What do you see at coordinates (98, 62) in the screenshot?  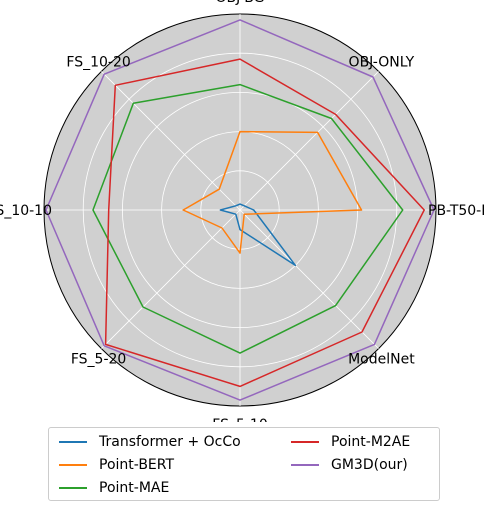 I see `axis-label: FS_10-20` at bounding box center [98, 62].